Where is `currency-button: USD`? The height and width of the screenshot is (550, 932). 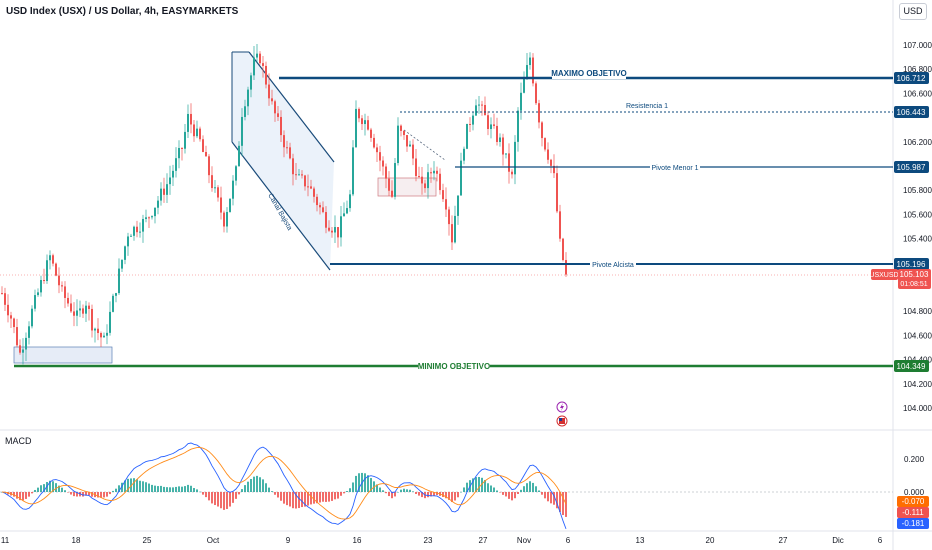
currency-button: USD is located at coordinates (913, 11).